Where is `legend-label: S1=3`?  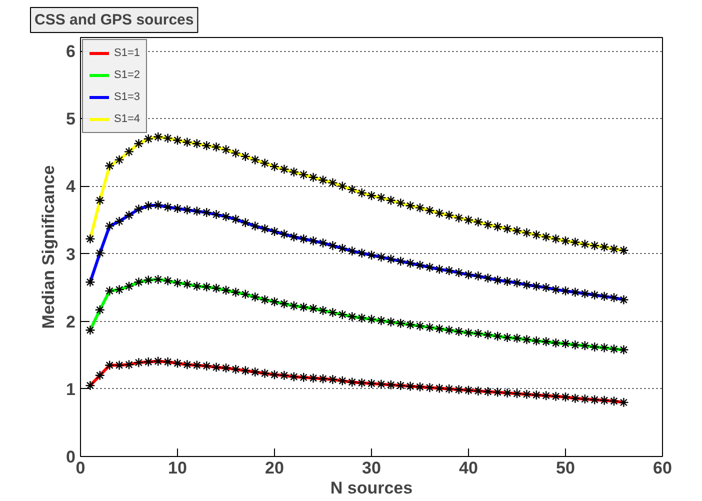 legend-label: S1=3 is located at coordinates (127, 97).